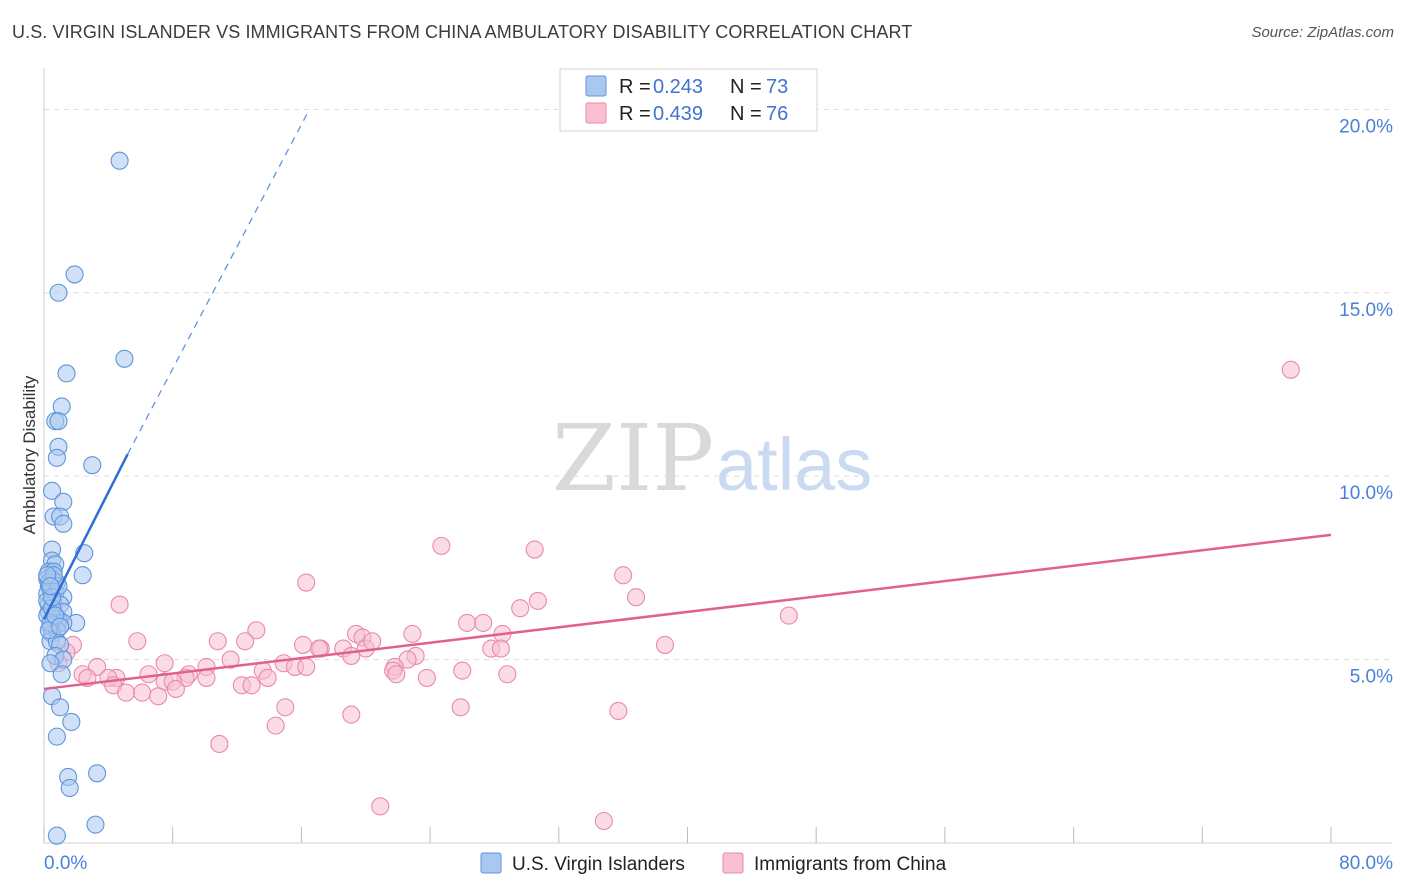 The height and width of the screenshot is (892, 1406). I want to click on x-tick-label-max: 80.0%, so click(1366, 863).